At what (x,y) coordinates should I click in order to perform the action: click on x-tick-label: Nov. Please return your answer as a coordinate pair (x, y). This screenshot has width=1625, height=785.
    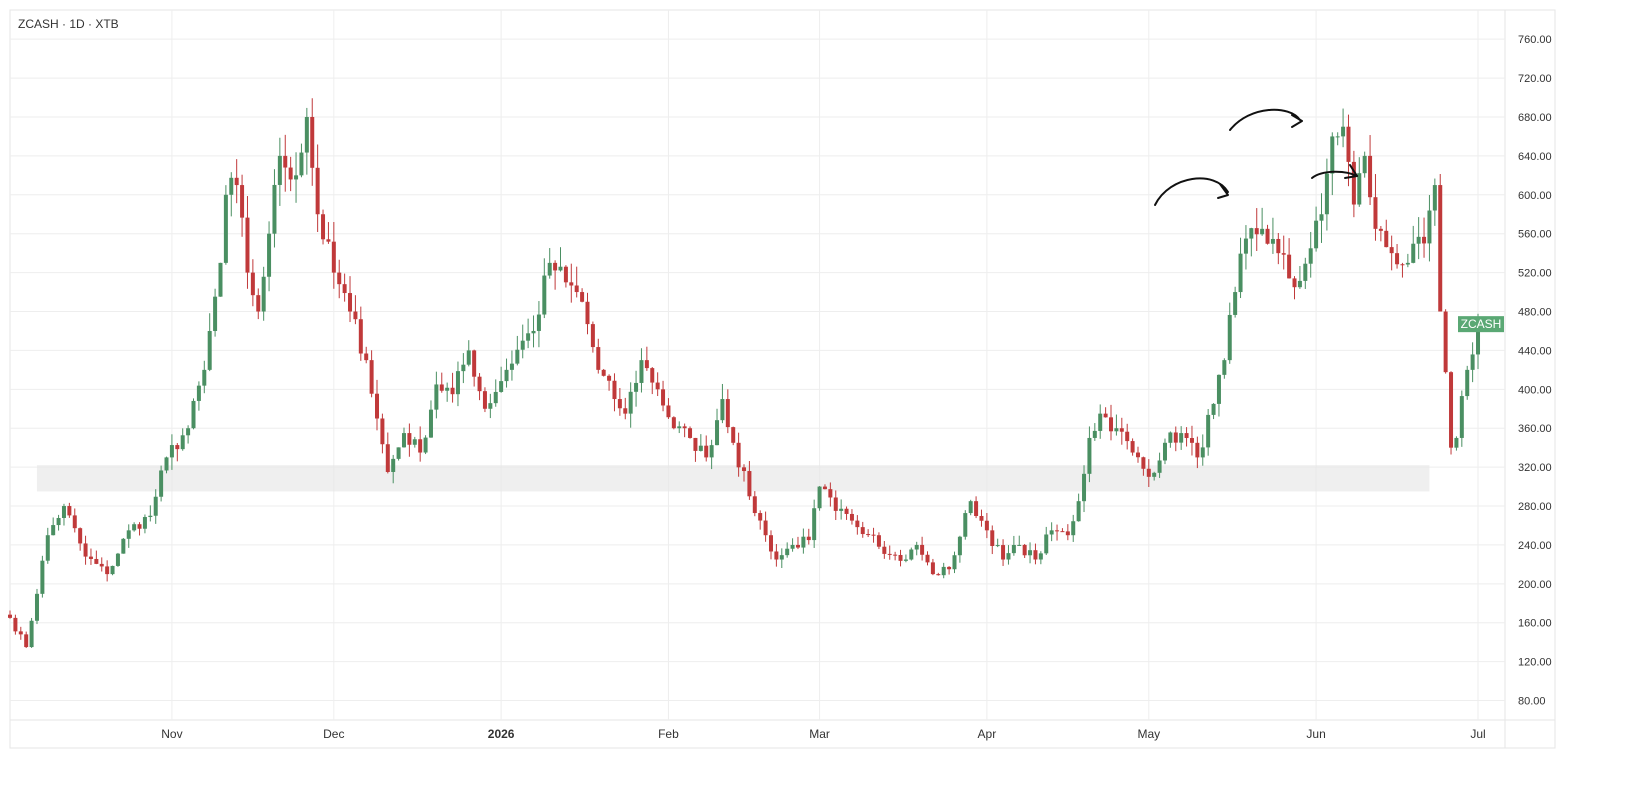
    Looking at the image, I should click on (171, 734).